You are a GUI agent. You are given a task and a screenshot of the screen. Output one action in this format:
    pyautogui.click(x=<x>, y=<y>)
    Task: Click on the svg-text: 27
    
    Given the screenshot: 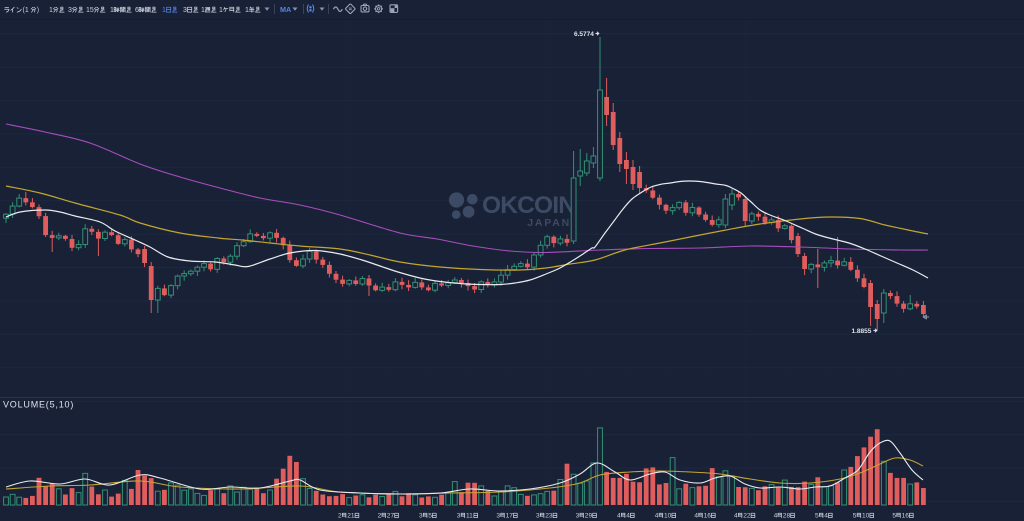 What is the action you would take?
    pyautogui.click(x=391, y=516)
    